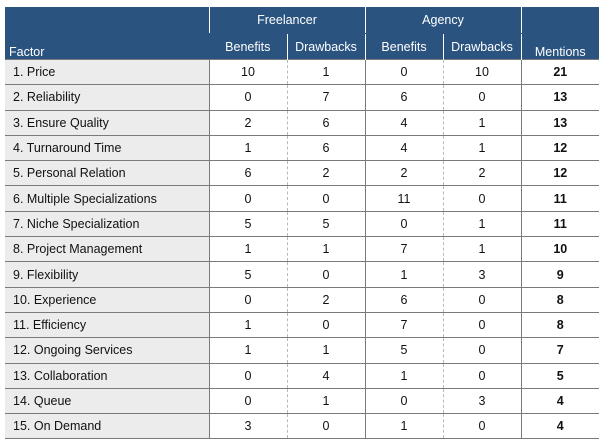  What do you see at coordinates (107, 426) in the screenshot?
I see `factor-cell: 15. On Demand` at bounding box center [107, 426].